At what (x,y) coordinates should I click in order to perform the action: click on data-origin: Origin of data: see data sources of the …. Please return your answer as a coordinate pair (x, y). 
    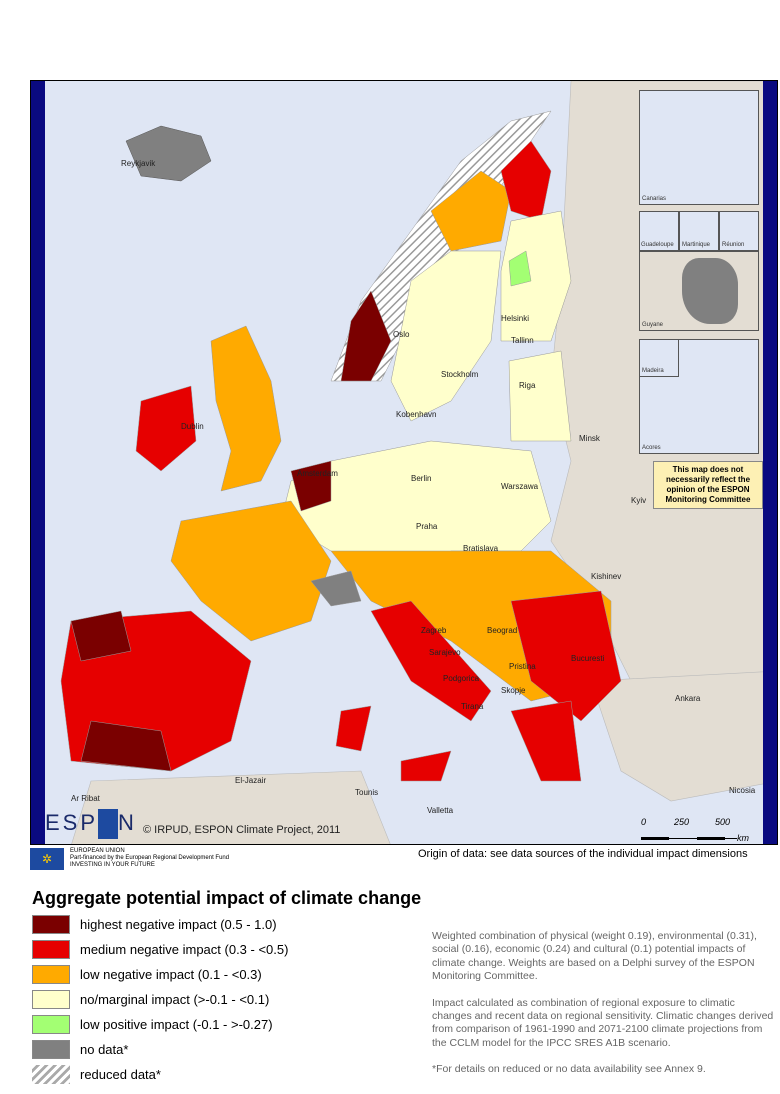
    Looking at the image, I should click on (583, 854).